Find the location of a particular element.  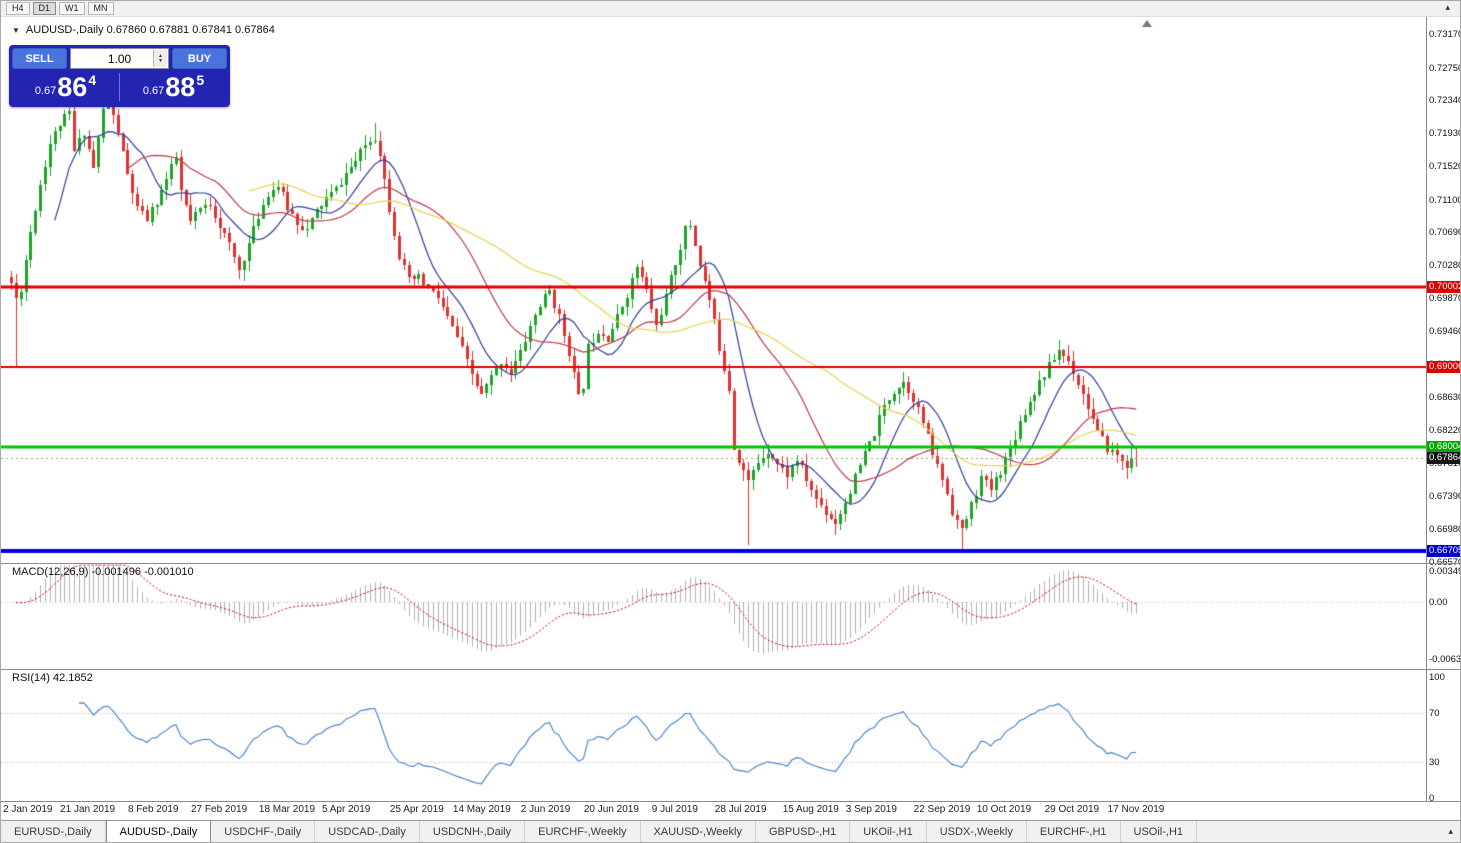

macd-scale-label: 0.00349 is located at coordinates (1445, 571).